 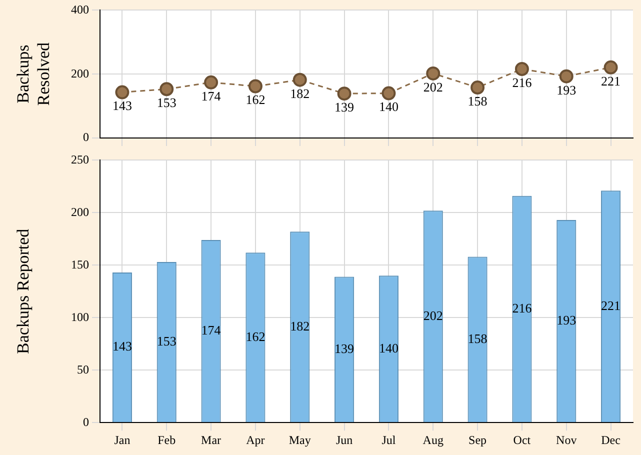 I want to click on x-tick-label: Oct, so click(x=522, y=439).